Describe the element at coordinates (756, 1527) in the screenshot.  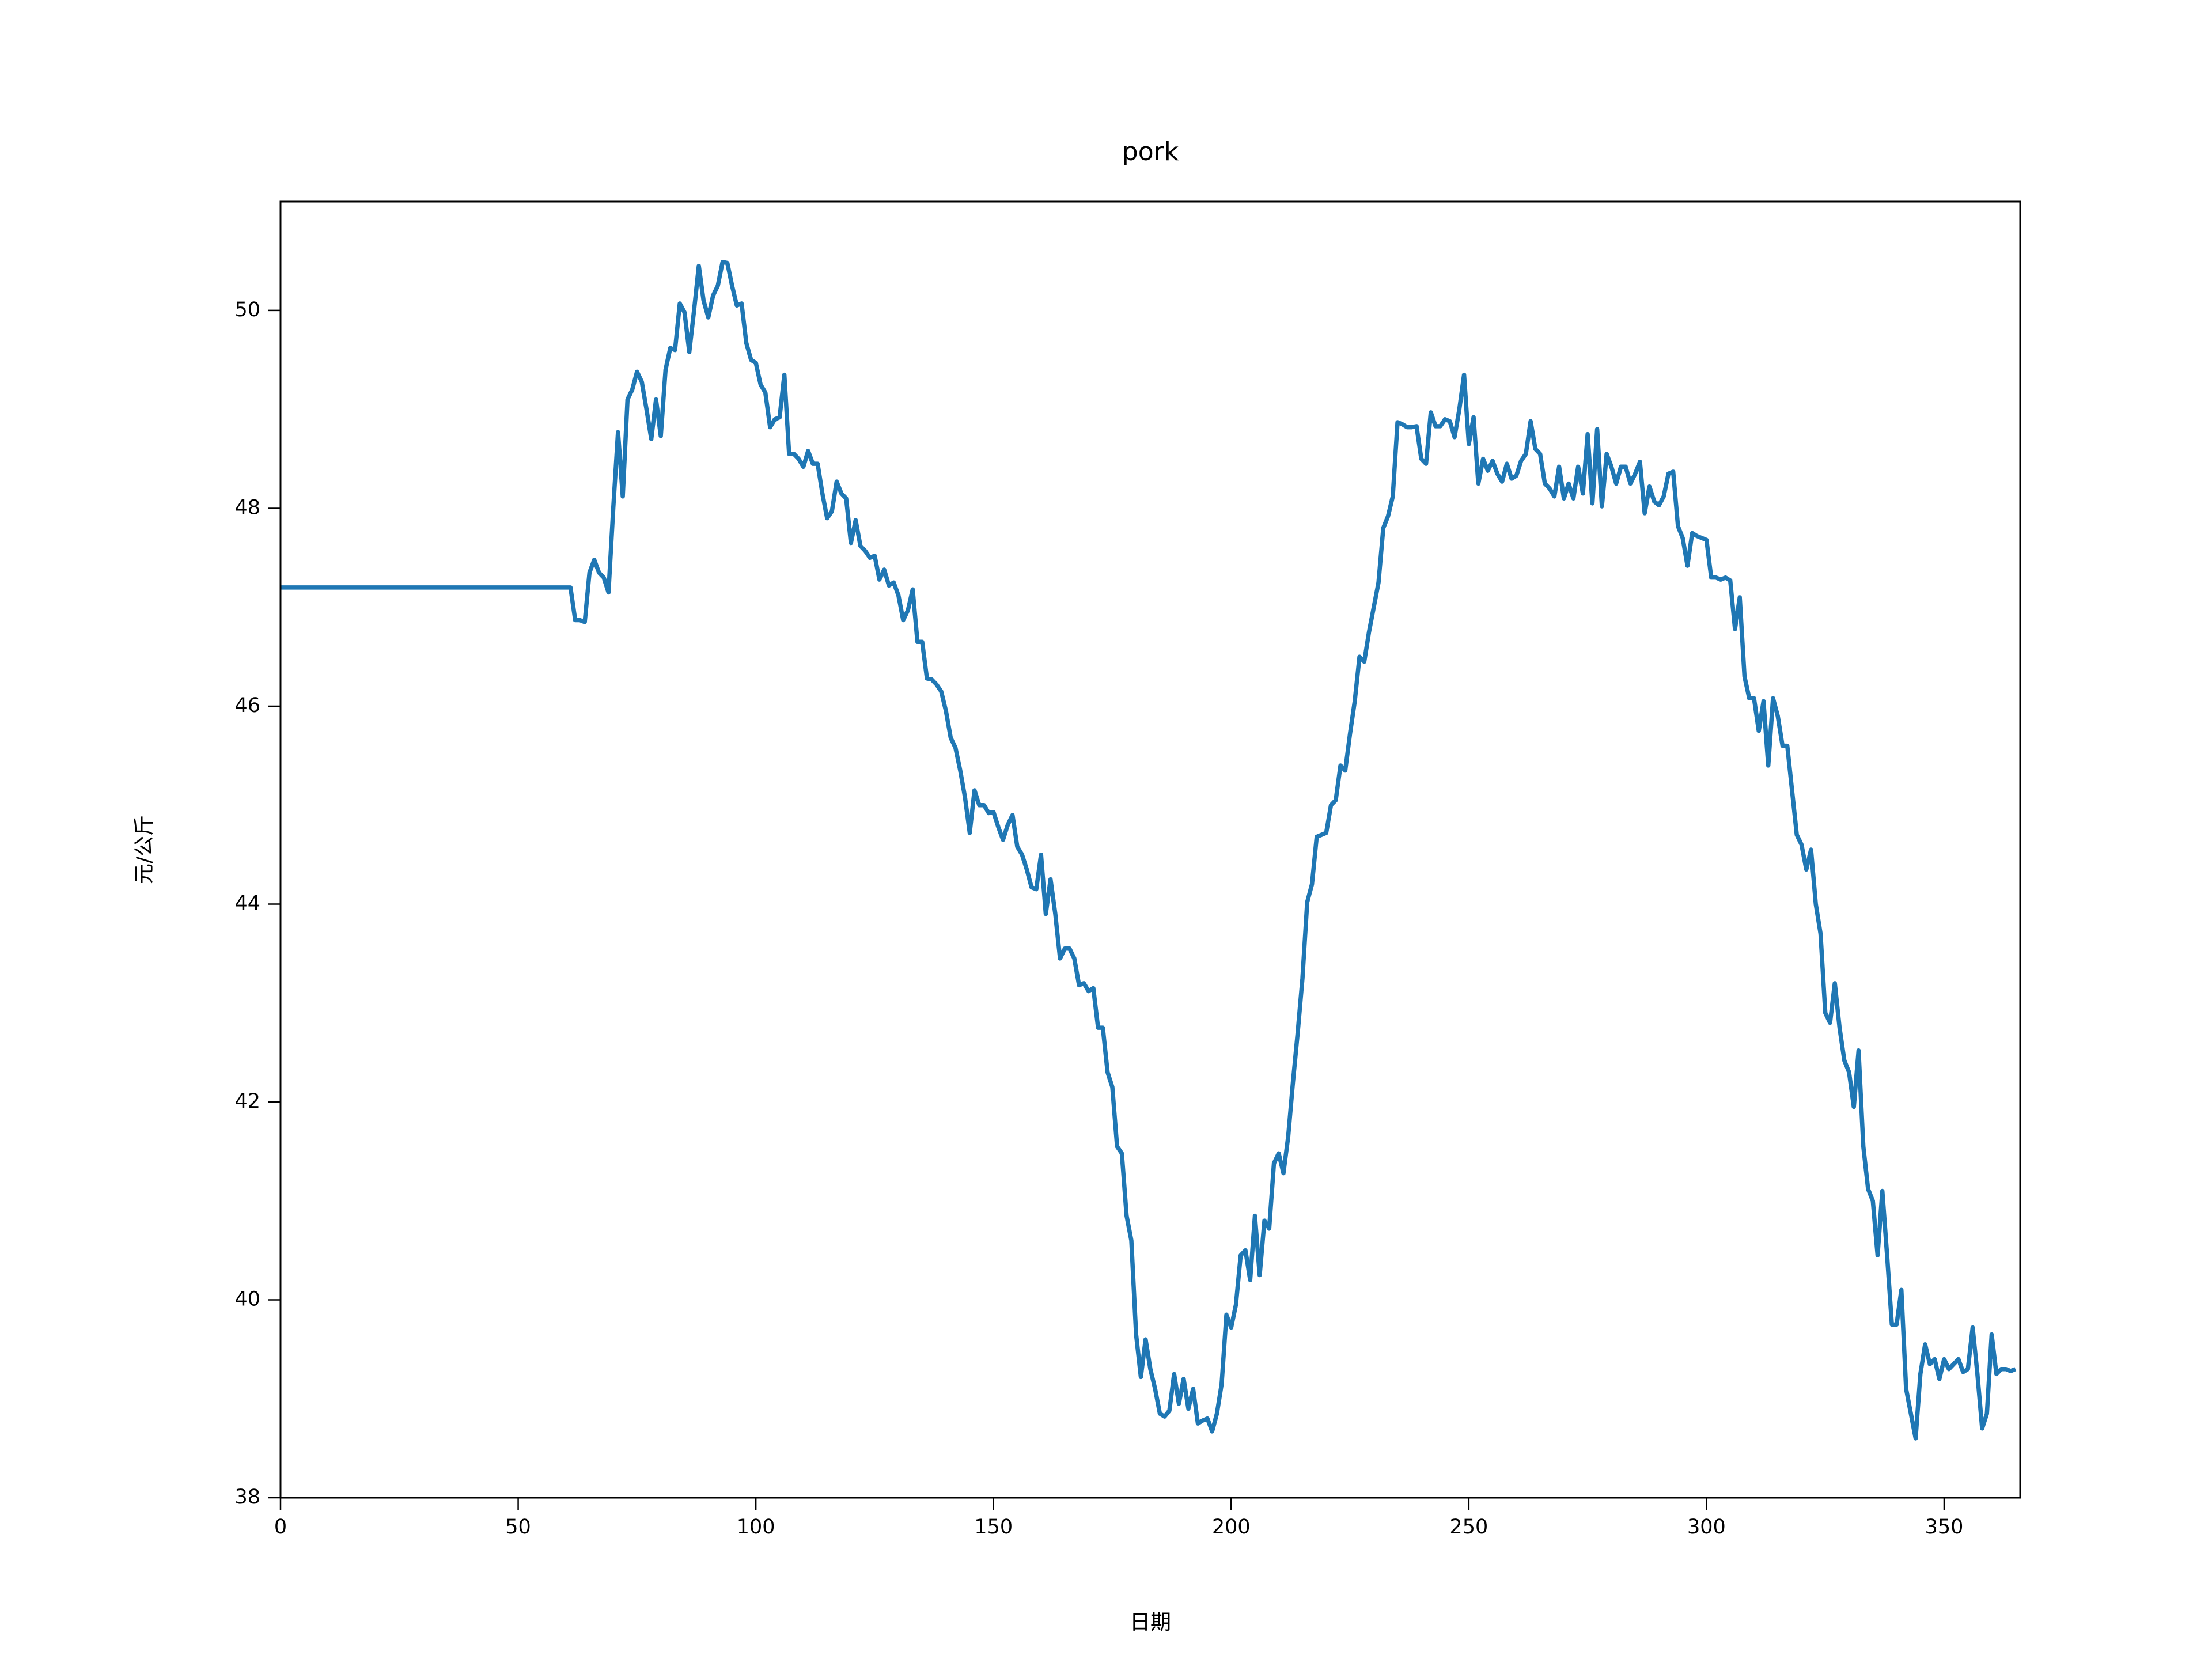
I see `x-tick-label: 100` at that location.